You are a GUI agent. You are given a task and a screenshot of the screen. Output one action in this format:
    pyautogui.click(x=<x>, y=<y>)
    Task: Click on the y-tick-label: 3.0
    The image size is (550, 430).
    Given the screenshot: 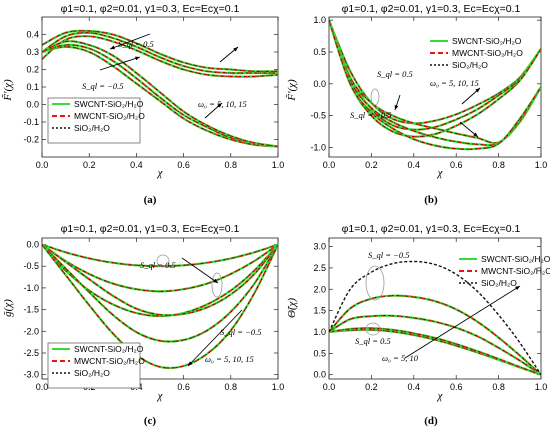 What is the action you would take?
    pyautogui.click(x=319, y=247)
    